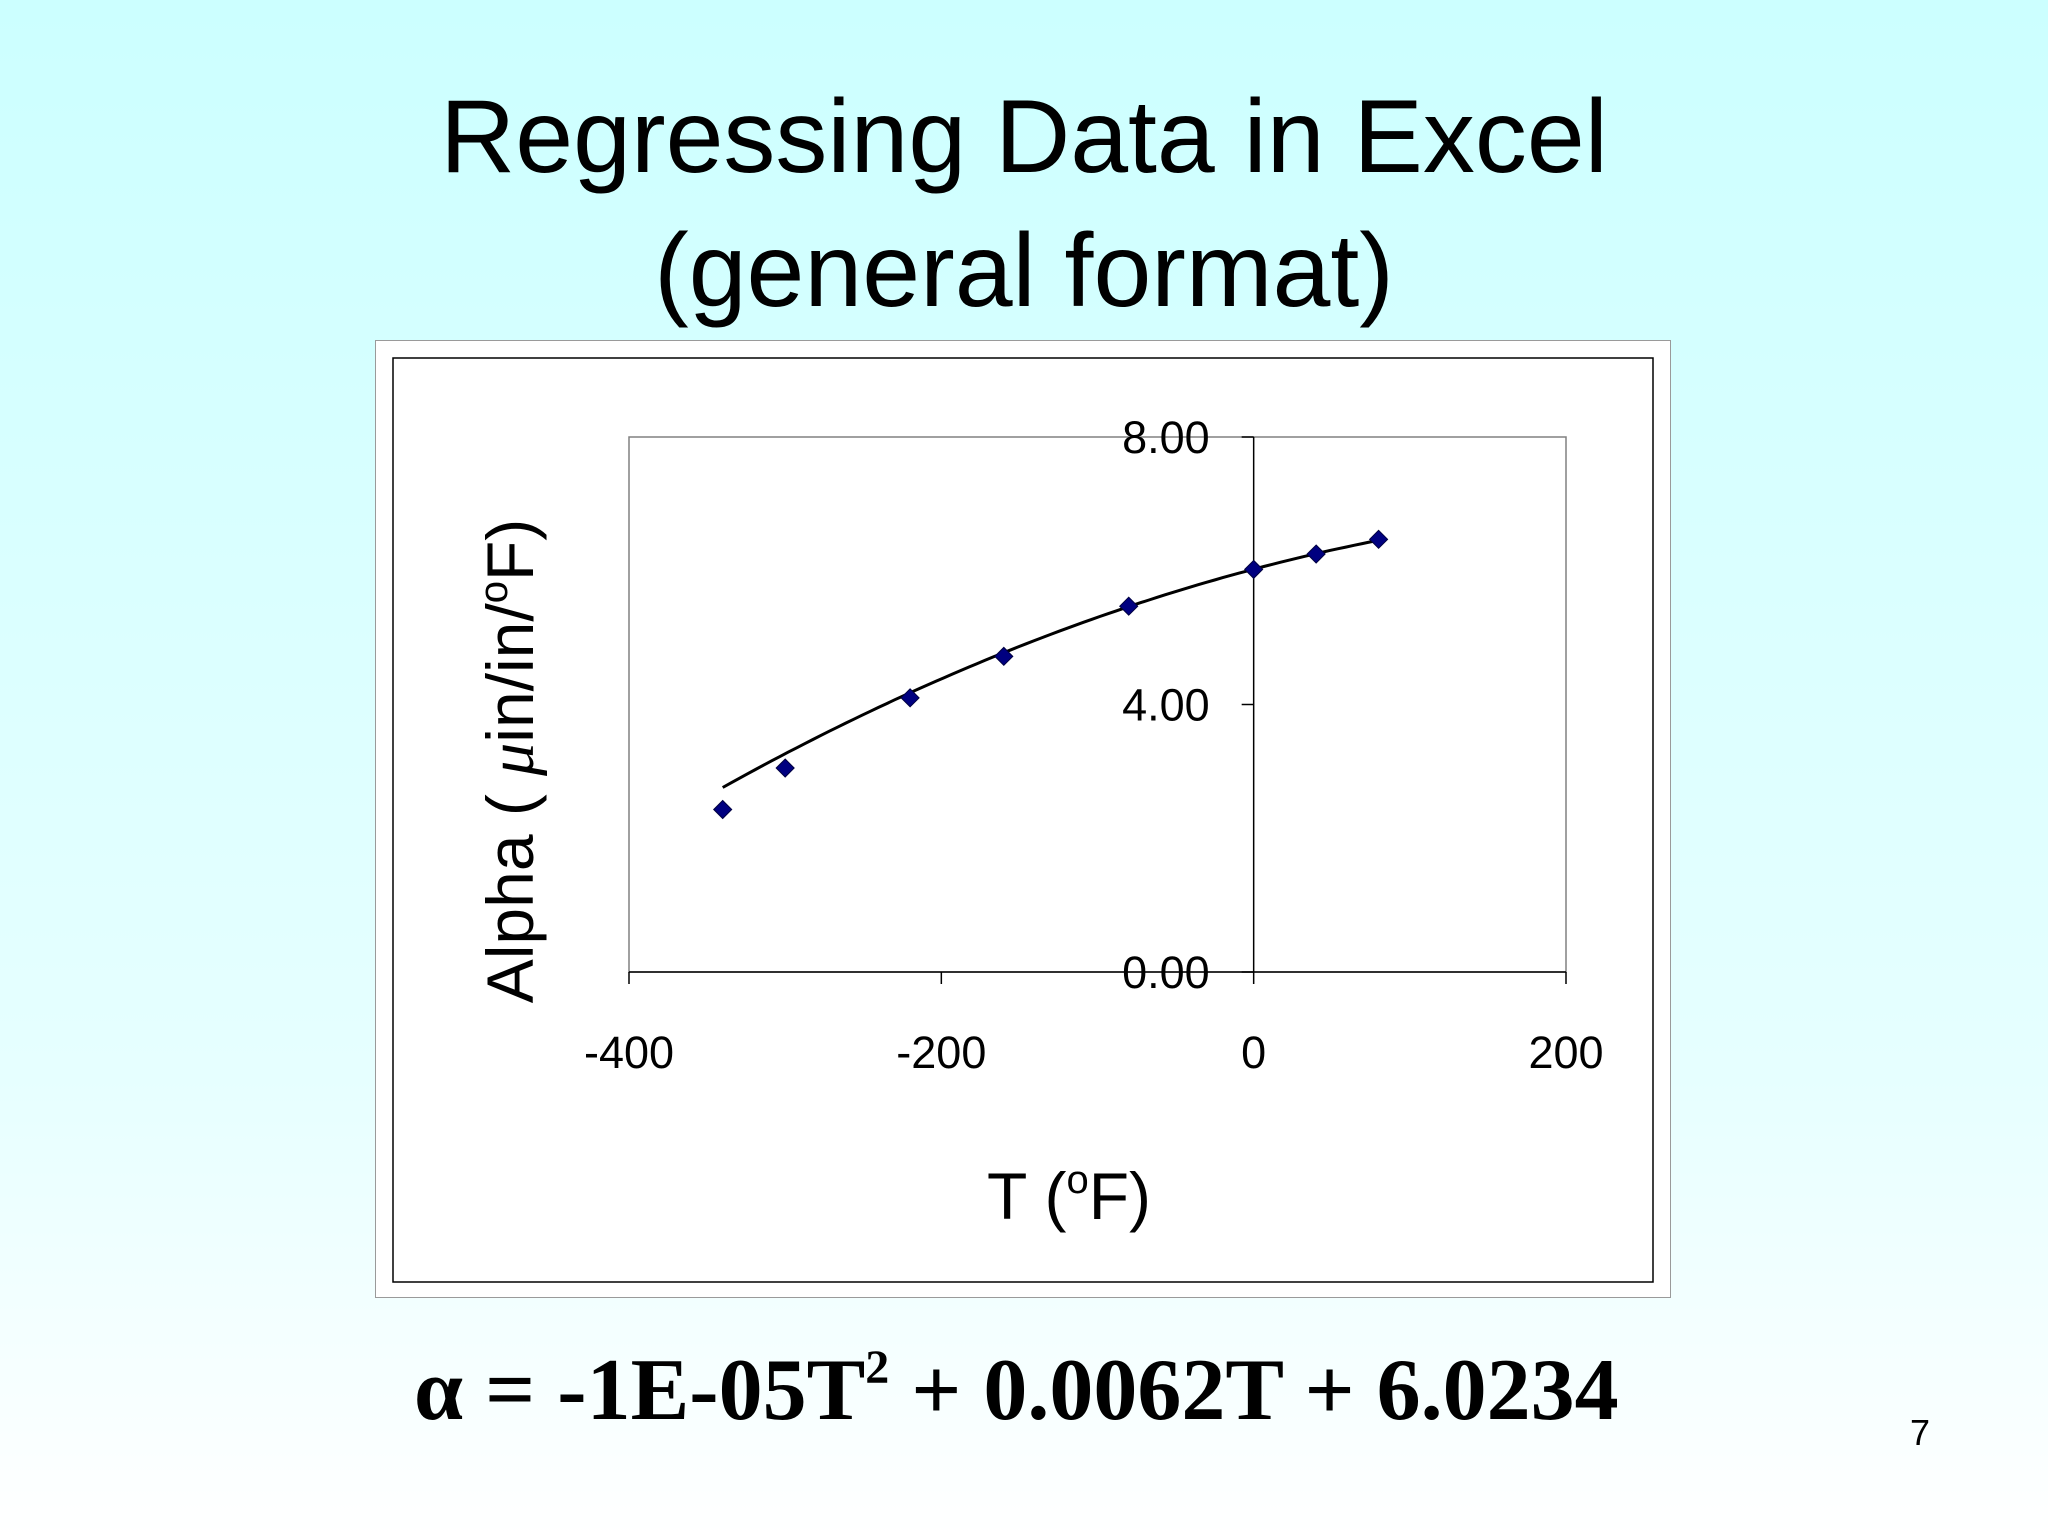 The image size is (2048, 1536). What do you see at coordinates (1024, 137) in the screenshot?
I see `slide-title-line-1: Regressing Data in Excel` at bounding box center [1024, 137].